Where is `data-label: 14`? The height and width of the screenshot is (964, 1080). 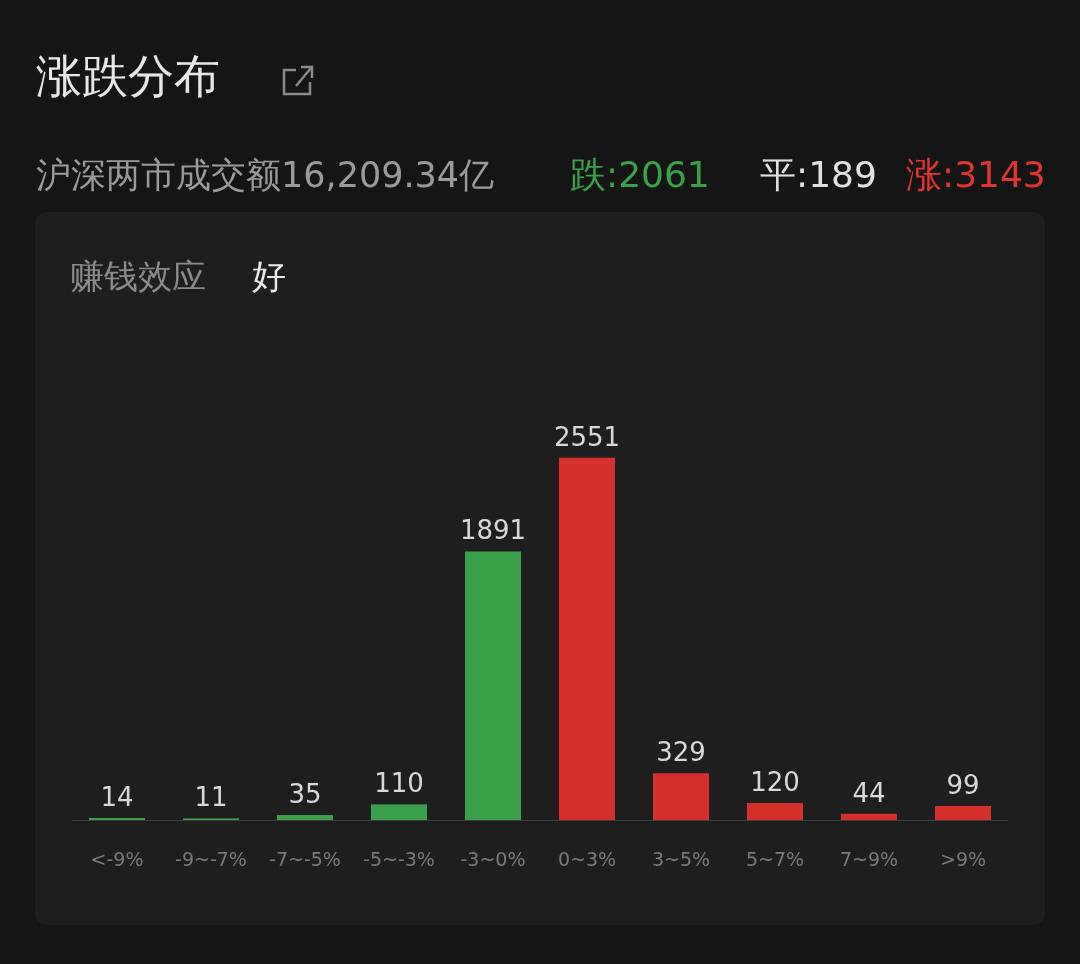 data-label: 14 is located at coordinates (117, 797).